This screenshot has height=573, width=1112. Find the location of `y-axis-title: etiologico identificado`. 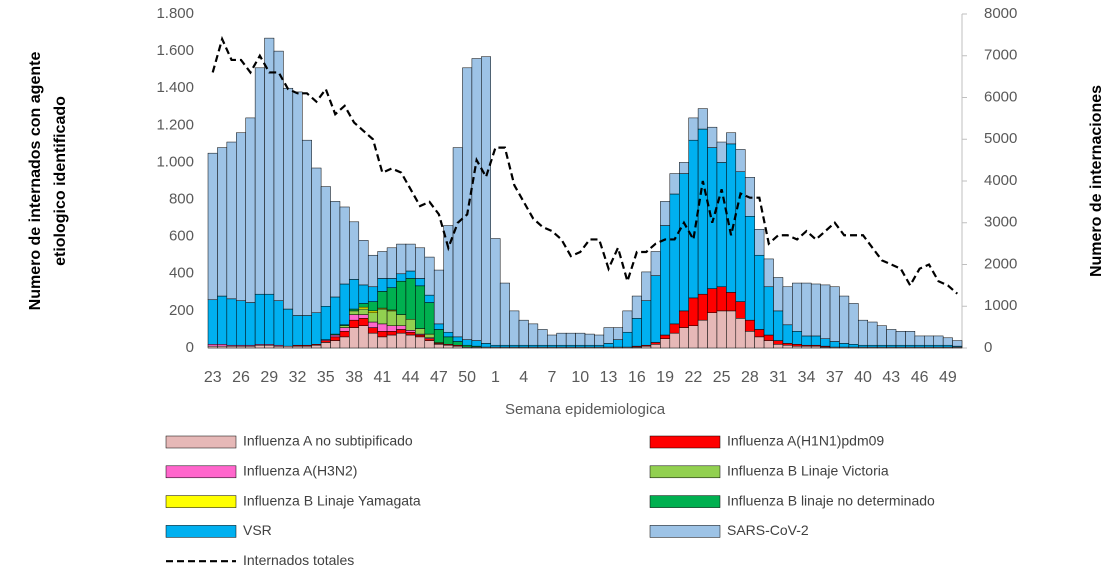

y-axis-title: etiologico identificado is located at coordinates (60, 181).